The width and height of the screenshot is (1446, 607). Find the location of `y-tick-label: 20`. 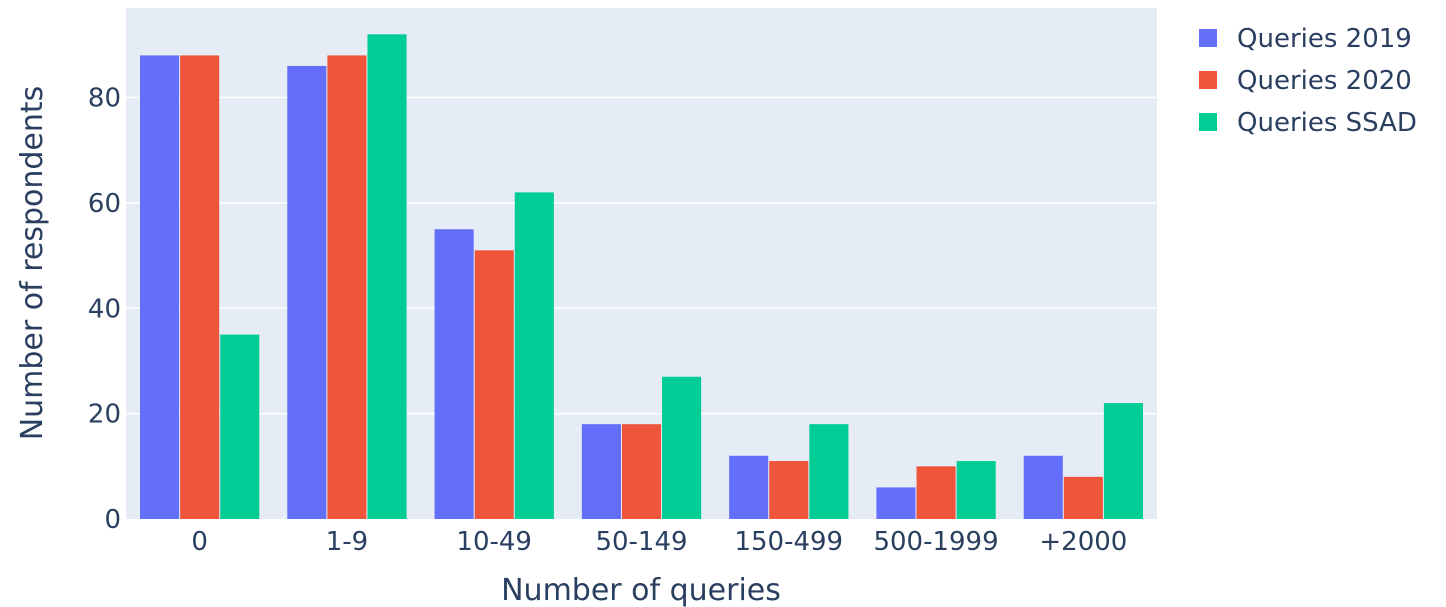

y-tick-label: 20 is located at coordinates (104, 415).